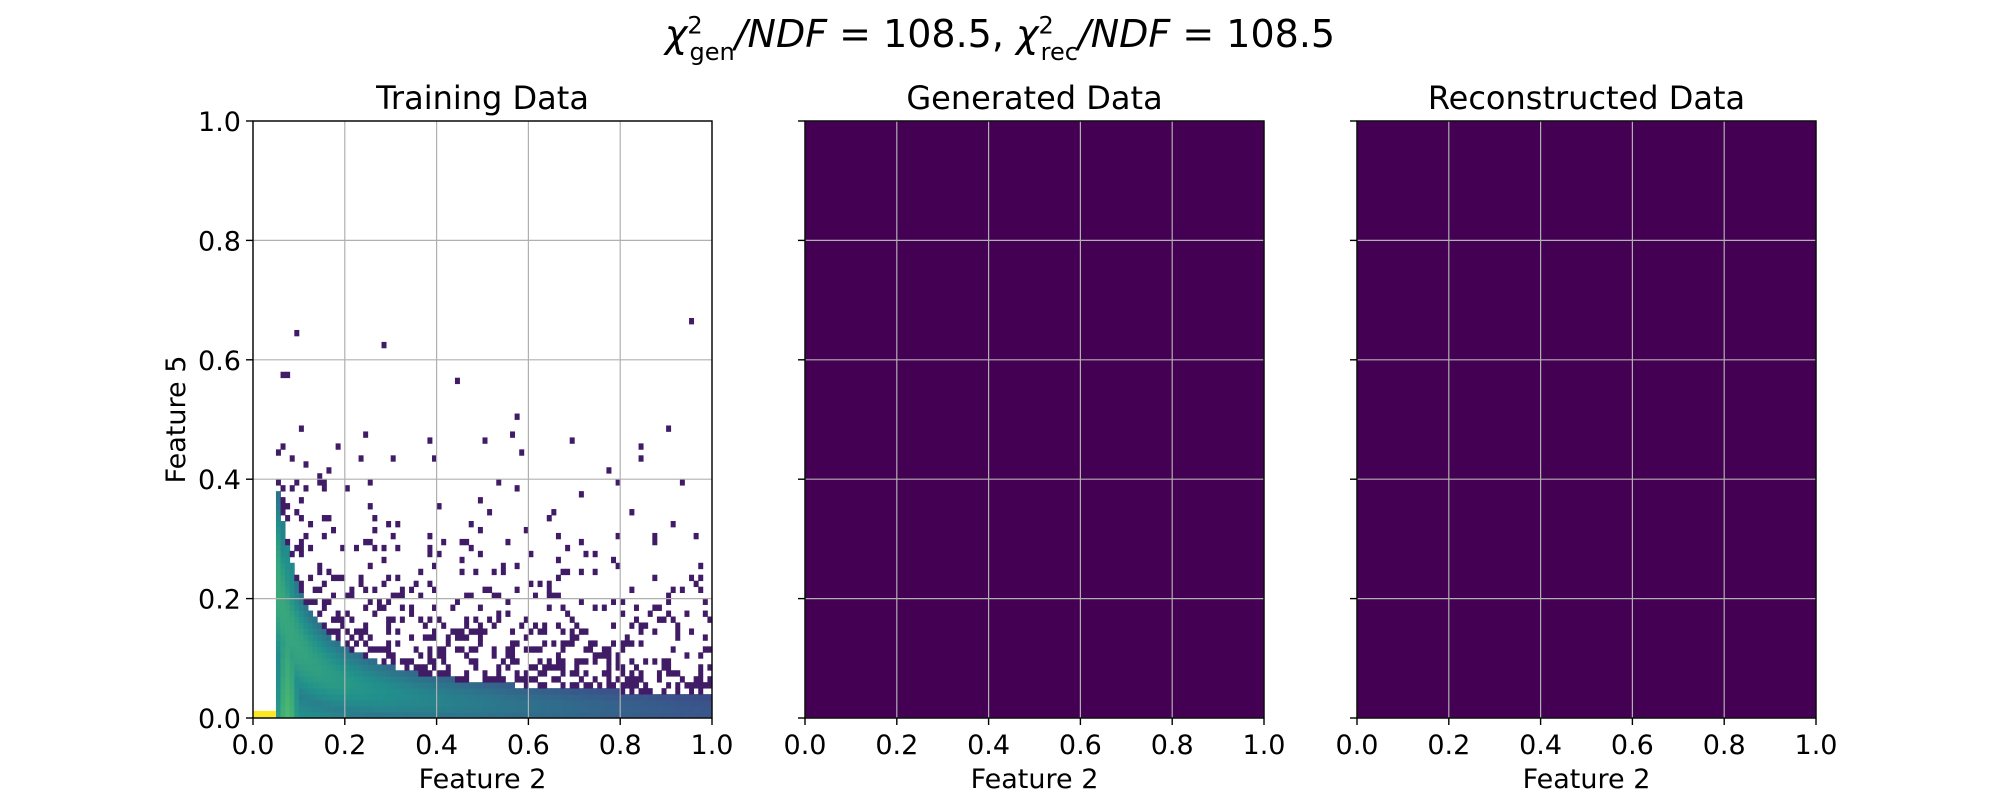  What do you see at coordinates (1448, 745) in the screenshot?
I see `x-tick-label: 0.2` at bounding box center [1448, 745].